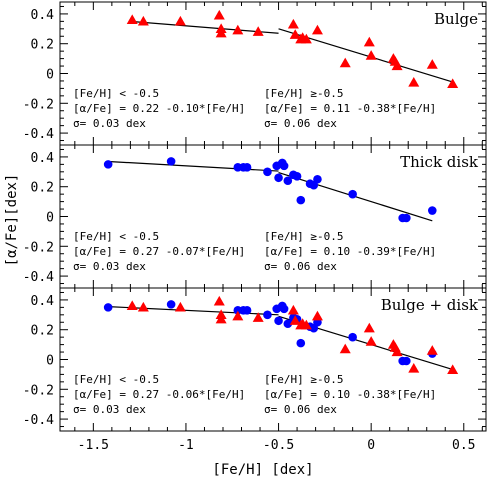 The height and width of the screenshot is (484, 490). Describe the element at coordinates (430, 305) in the screenshot. I see `panel-title: Bulge + disk` at that location.